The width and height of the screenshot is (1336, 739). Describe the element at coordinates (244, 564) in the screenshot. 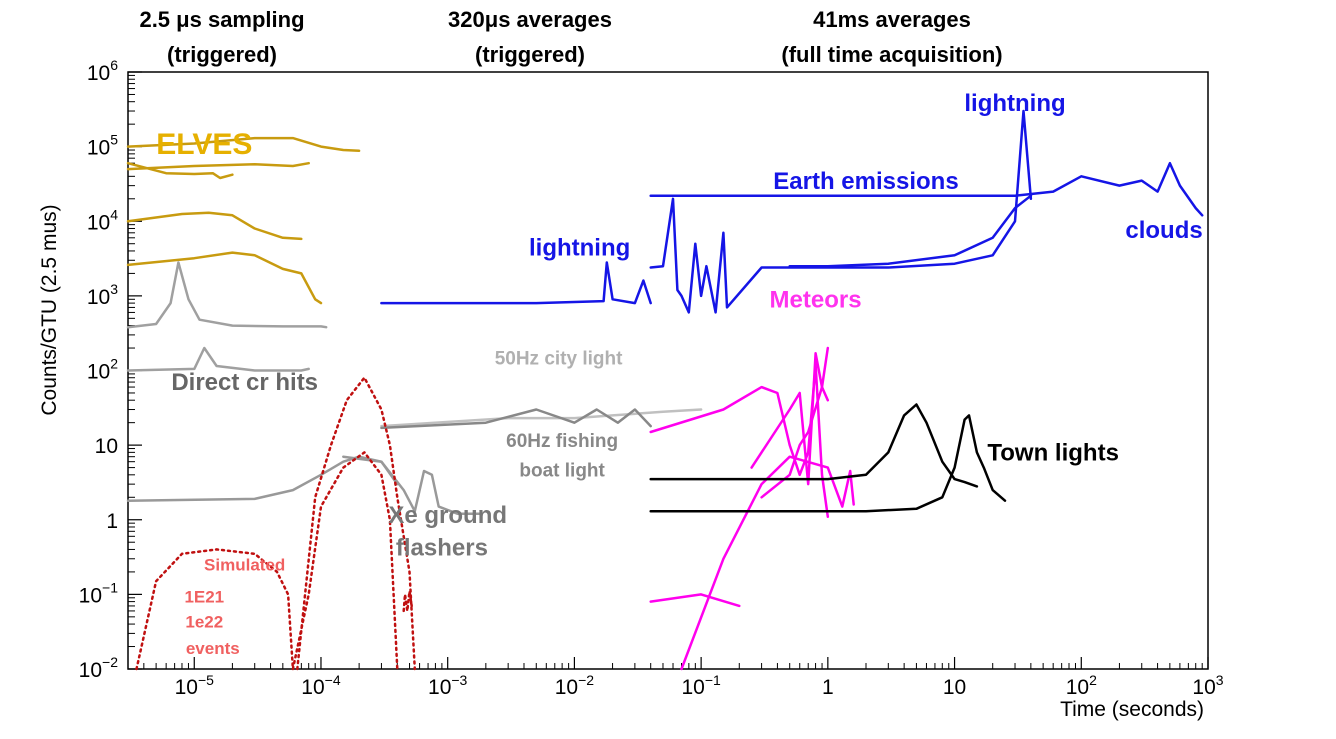

I see `annotation-simulated: Simulated` at that location.